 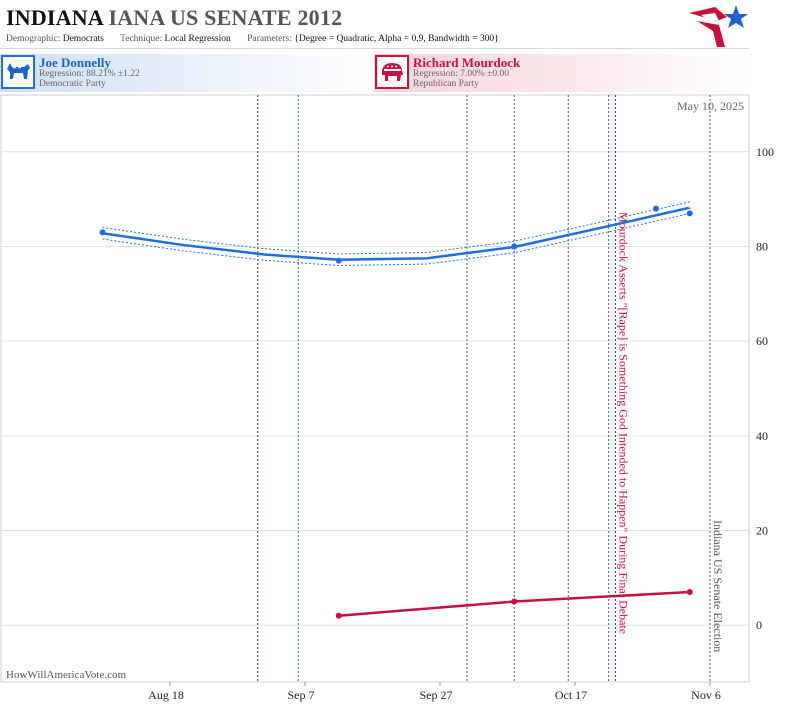 I want to click on donkey-icon, so click(x=18, y=72).